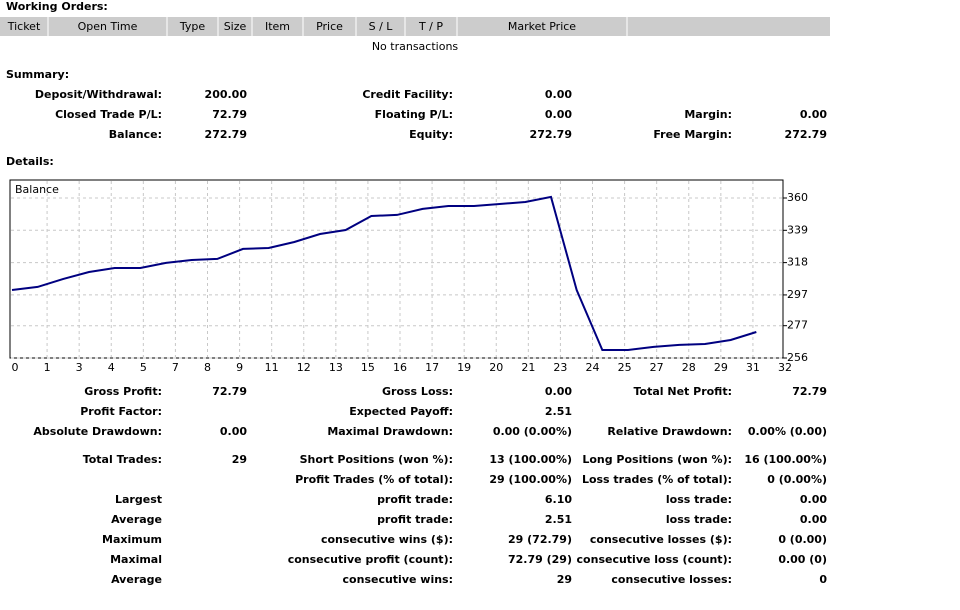 The image size is (960, 610). Describe the element at coordinates (699, 499) in the screenshot. I see `field-label: loss trade:` at that location.